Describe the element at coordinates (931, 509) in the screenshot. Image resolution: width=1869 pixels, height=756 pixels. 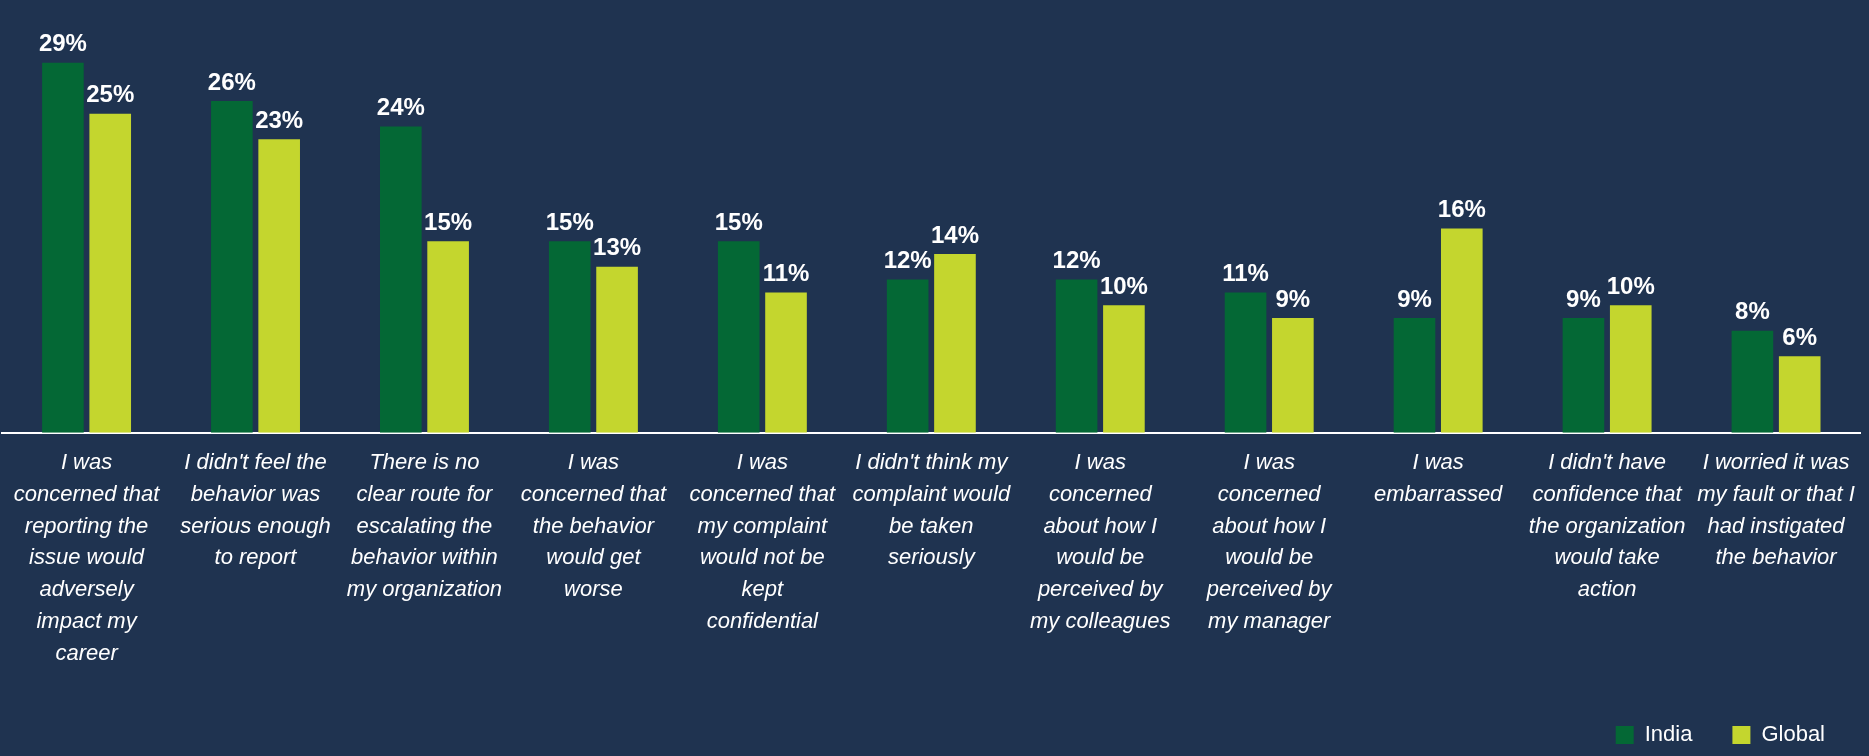
I see `x-tick-label: I didn't think my complaint would be taken seriously` at that location.